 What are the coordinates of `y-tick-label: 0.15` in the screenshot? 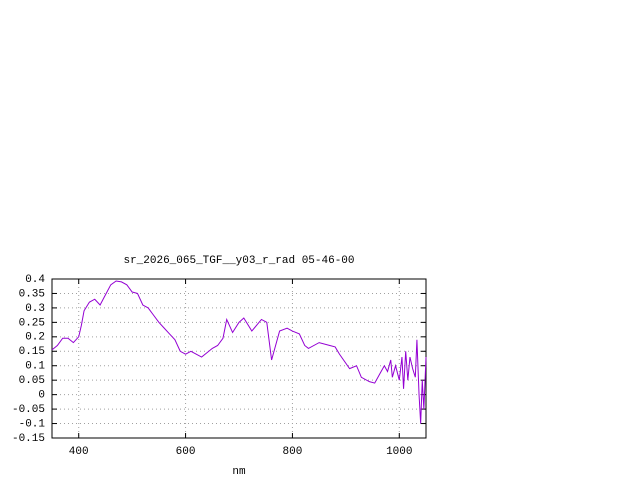 It's located at (32, 352).